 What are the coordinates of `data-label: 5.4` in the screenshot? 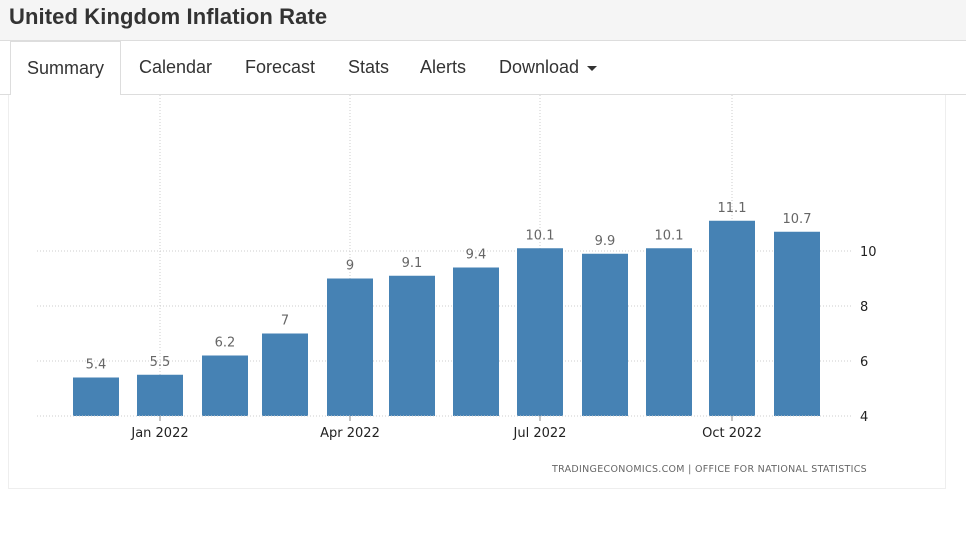 It's located at (96, 365).